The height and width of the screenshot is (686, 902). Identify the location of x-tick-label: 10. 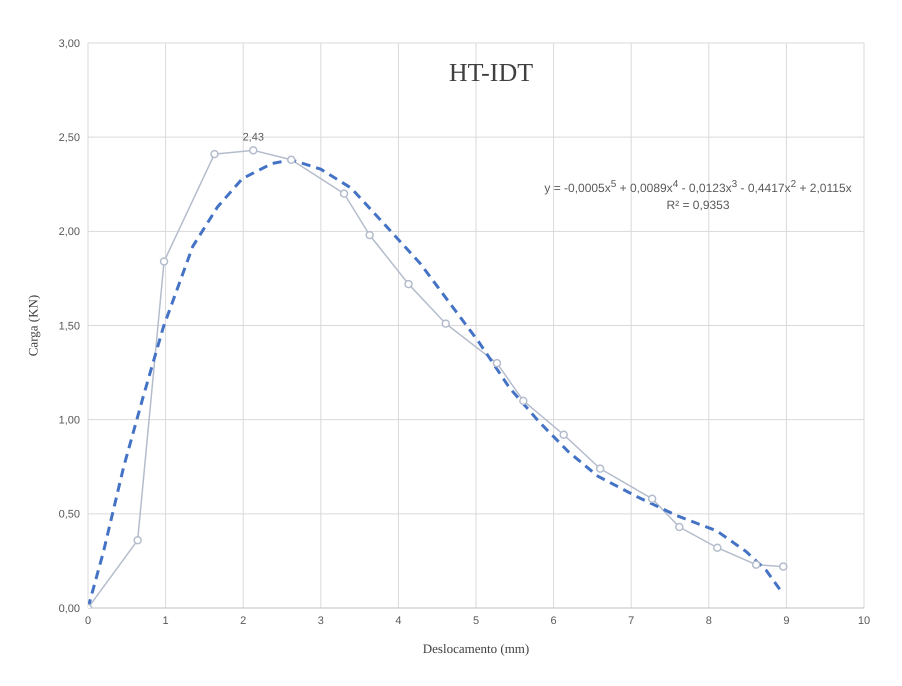
(864, 620).